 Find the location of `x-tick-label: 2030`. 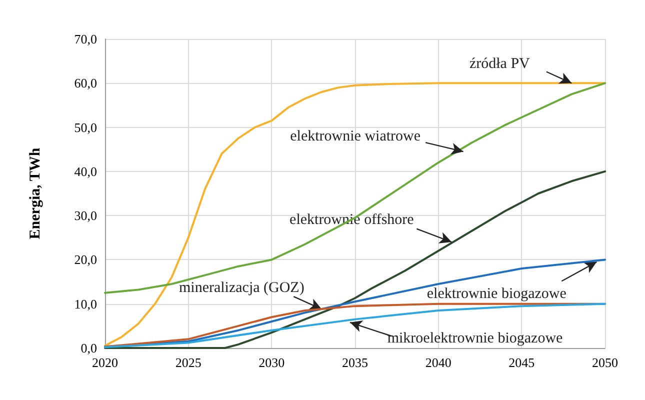

x-tick-label: 2030 is located at coordinates (271, 362).